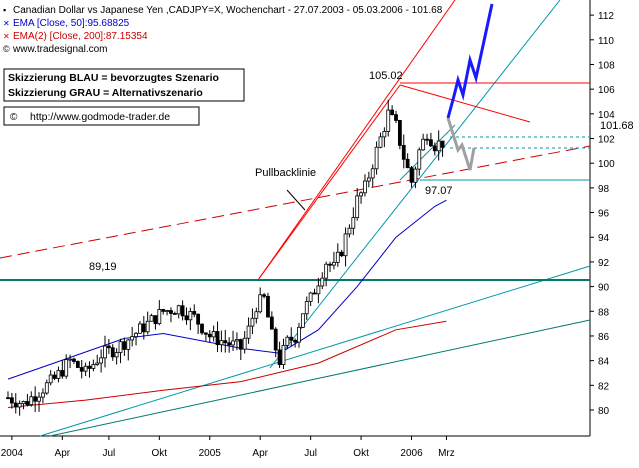  What do you see at coordinates (12, 453) in the screenshot?
I see `x-tick-label: 2004` at bounding box center [12, 453].